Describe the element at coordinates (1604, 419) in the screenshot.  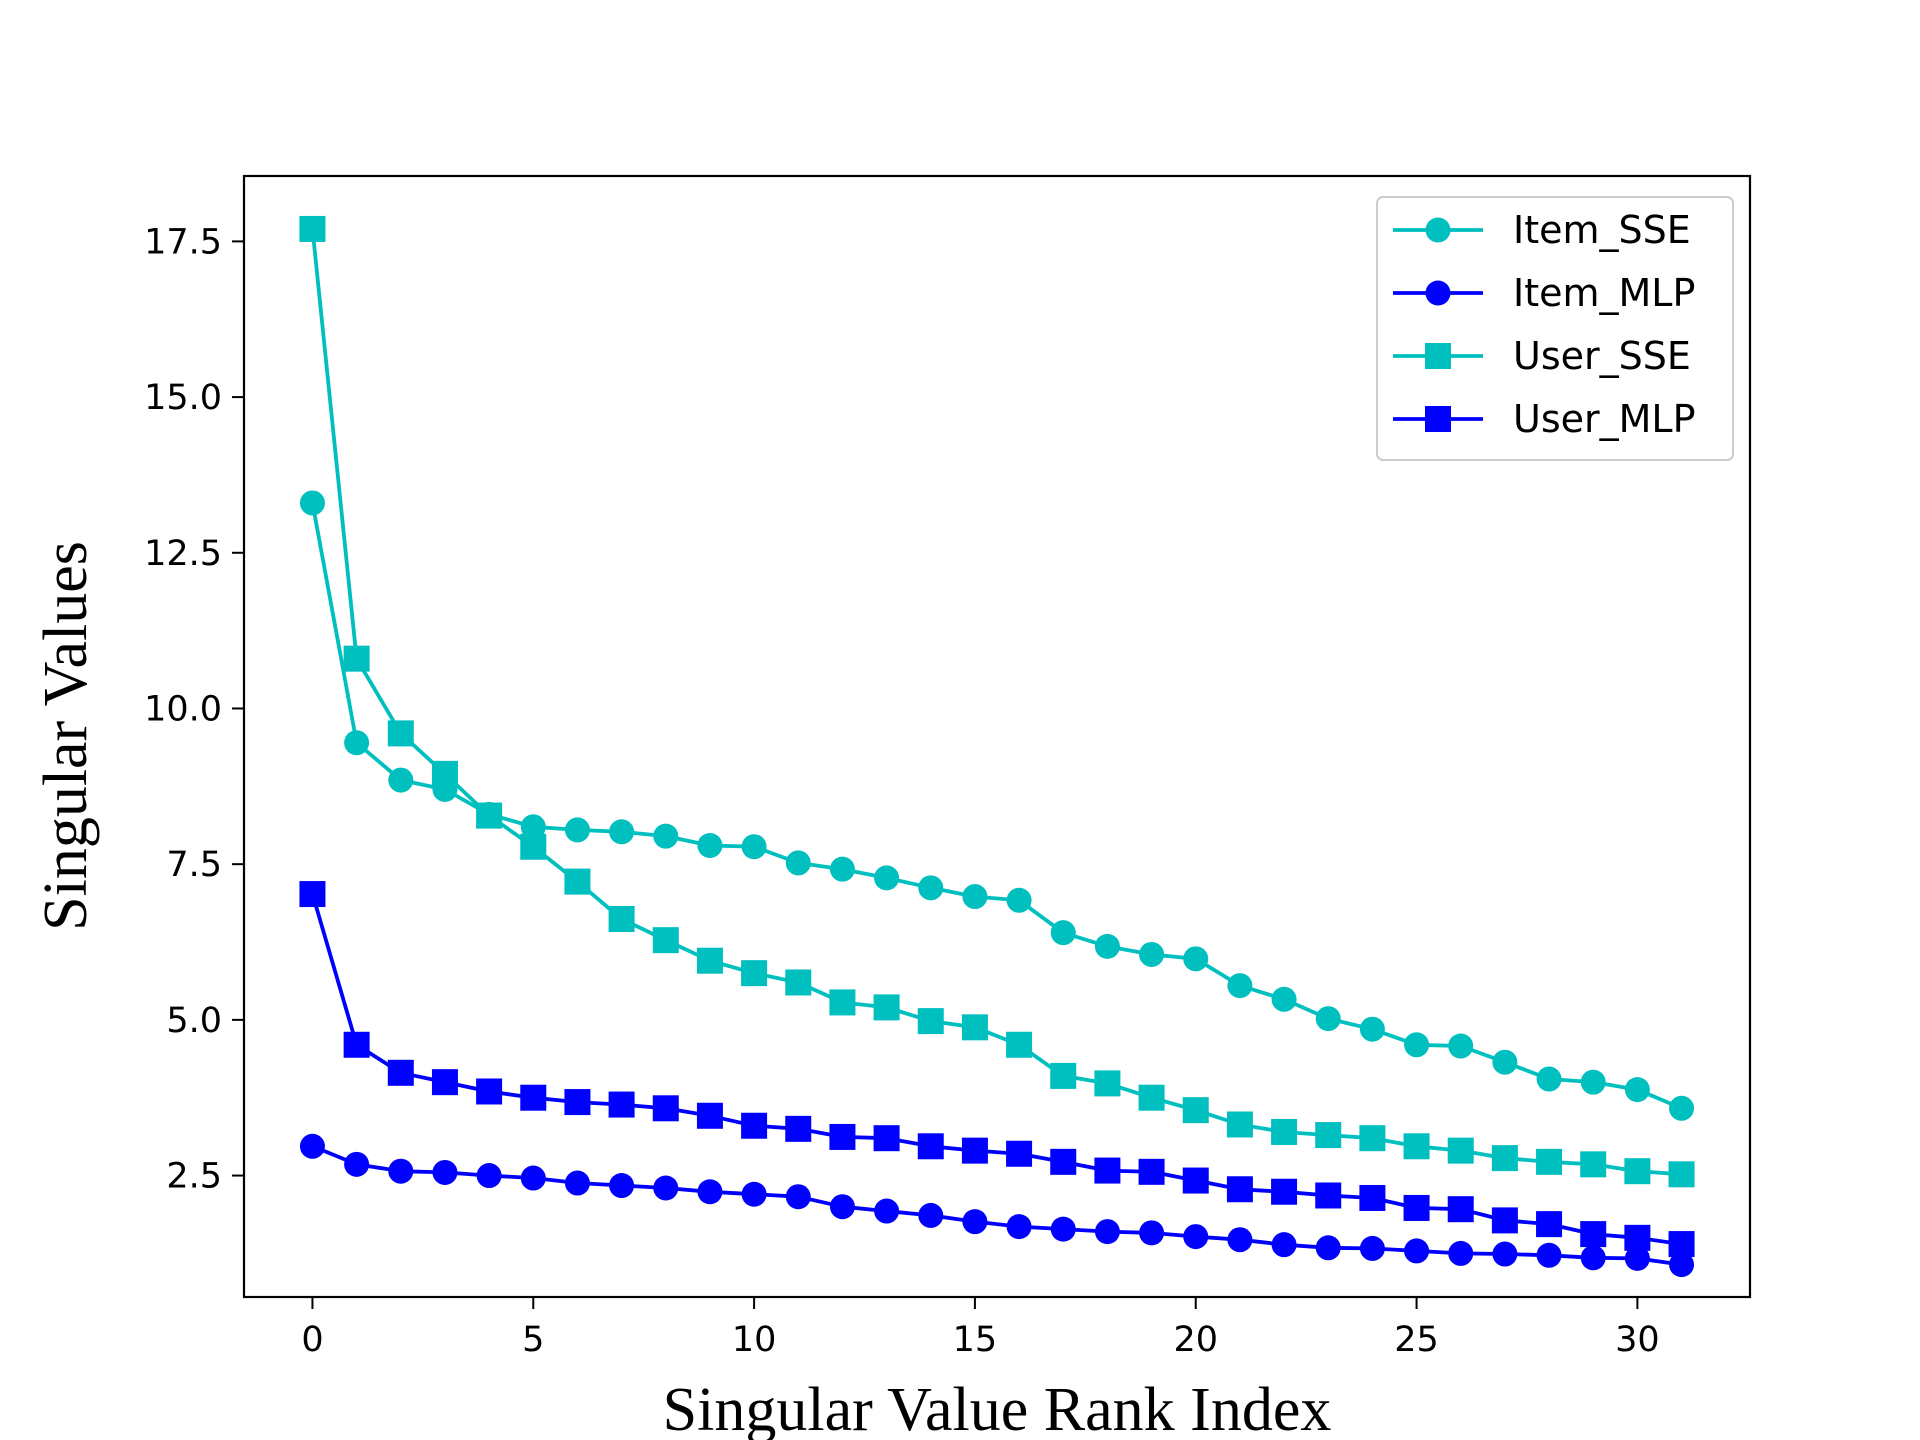
I see `legend-label: User_MLP` at that location.